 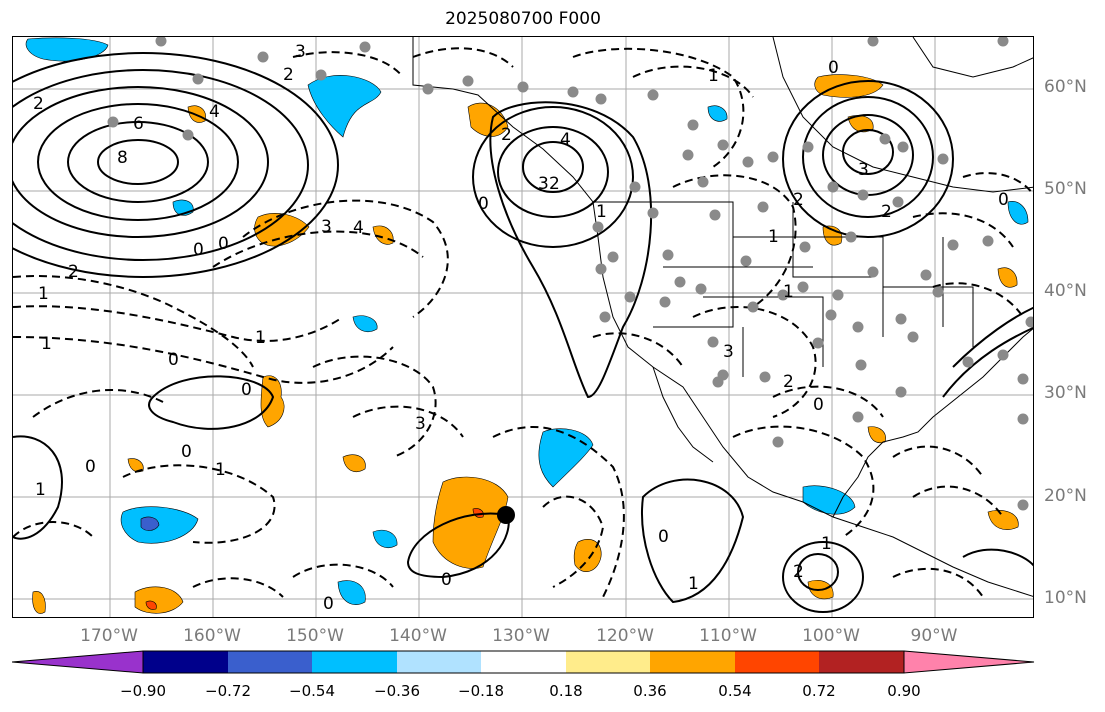 I want to click on colorbar, so click(x=523, y=662).